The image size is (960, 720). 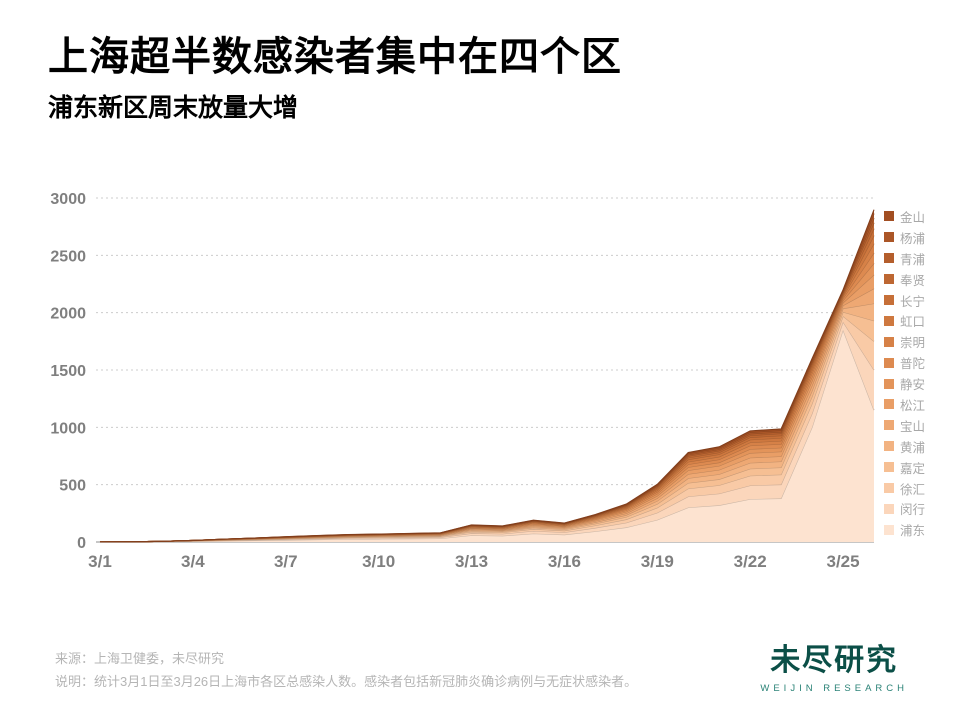 What do you see at coordinates (378, 561) in the screenshot?
I see `x-tick-label: 3/10` at bounding box center [378, 561].